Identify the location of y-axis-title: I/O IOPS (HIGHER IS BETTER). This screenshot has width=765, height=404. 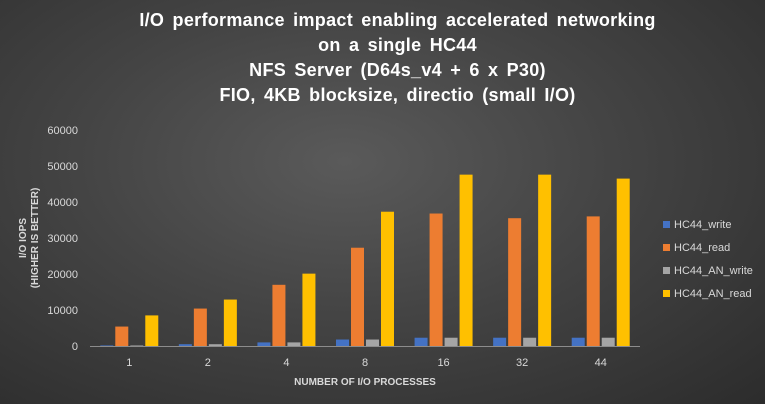
(29, 238).